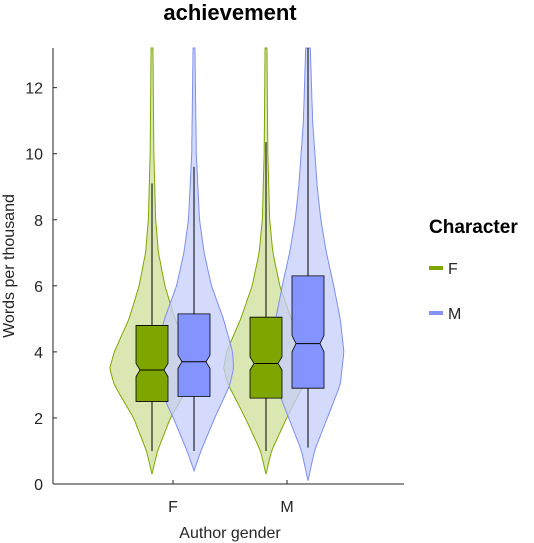  Describe the element at coordinates (308, 332) in the screenshot. I see `box-m-author-m` at that location.